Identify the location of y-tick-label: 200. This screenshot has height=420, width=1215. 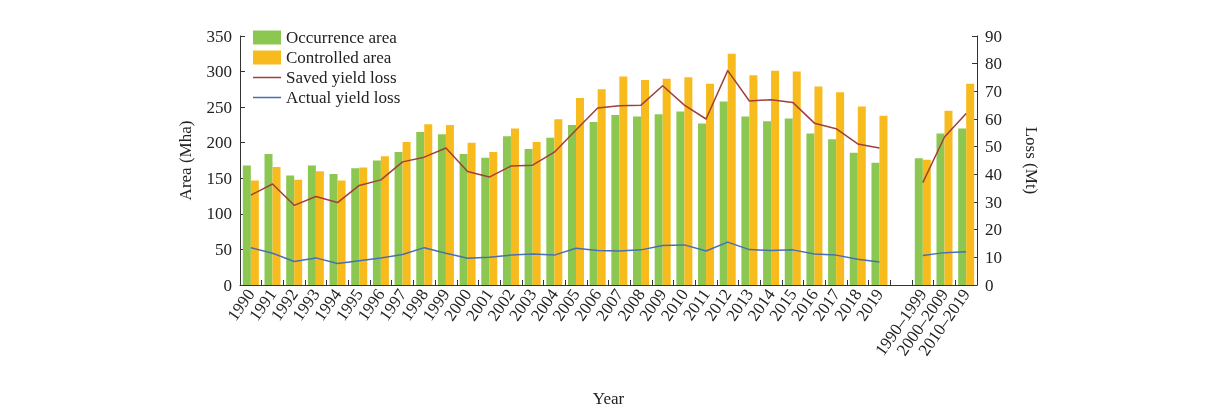
(219, 143).